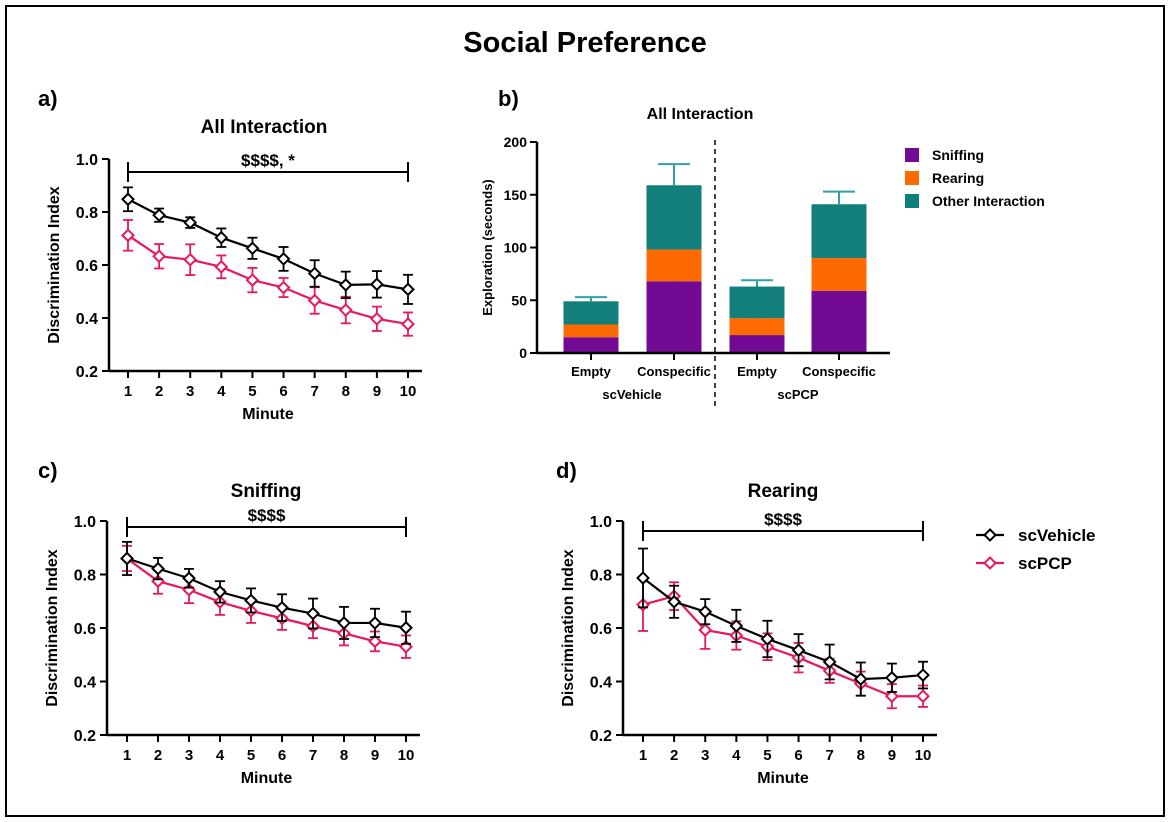  Describe the element at coordinates (839, 231) in the screenshot. I see `bar-other-interaction` at that location.